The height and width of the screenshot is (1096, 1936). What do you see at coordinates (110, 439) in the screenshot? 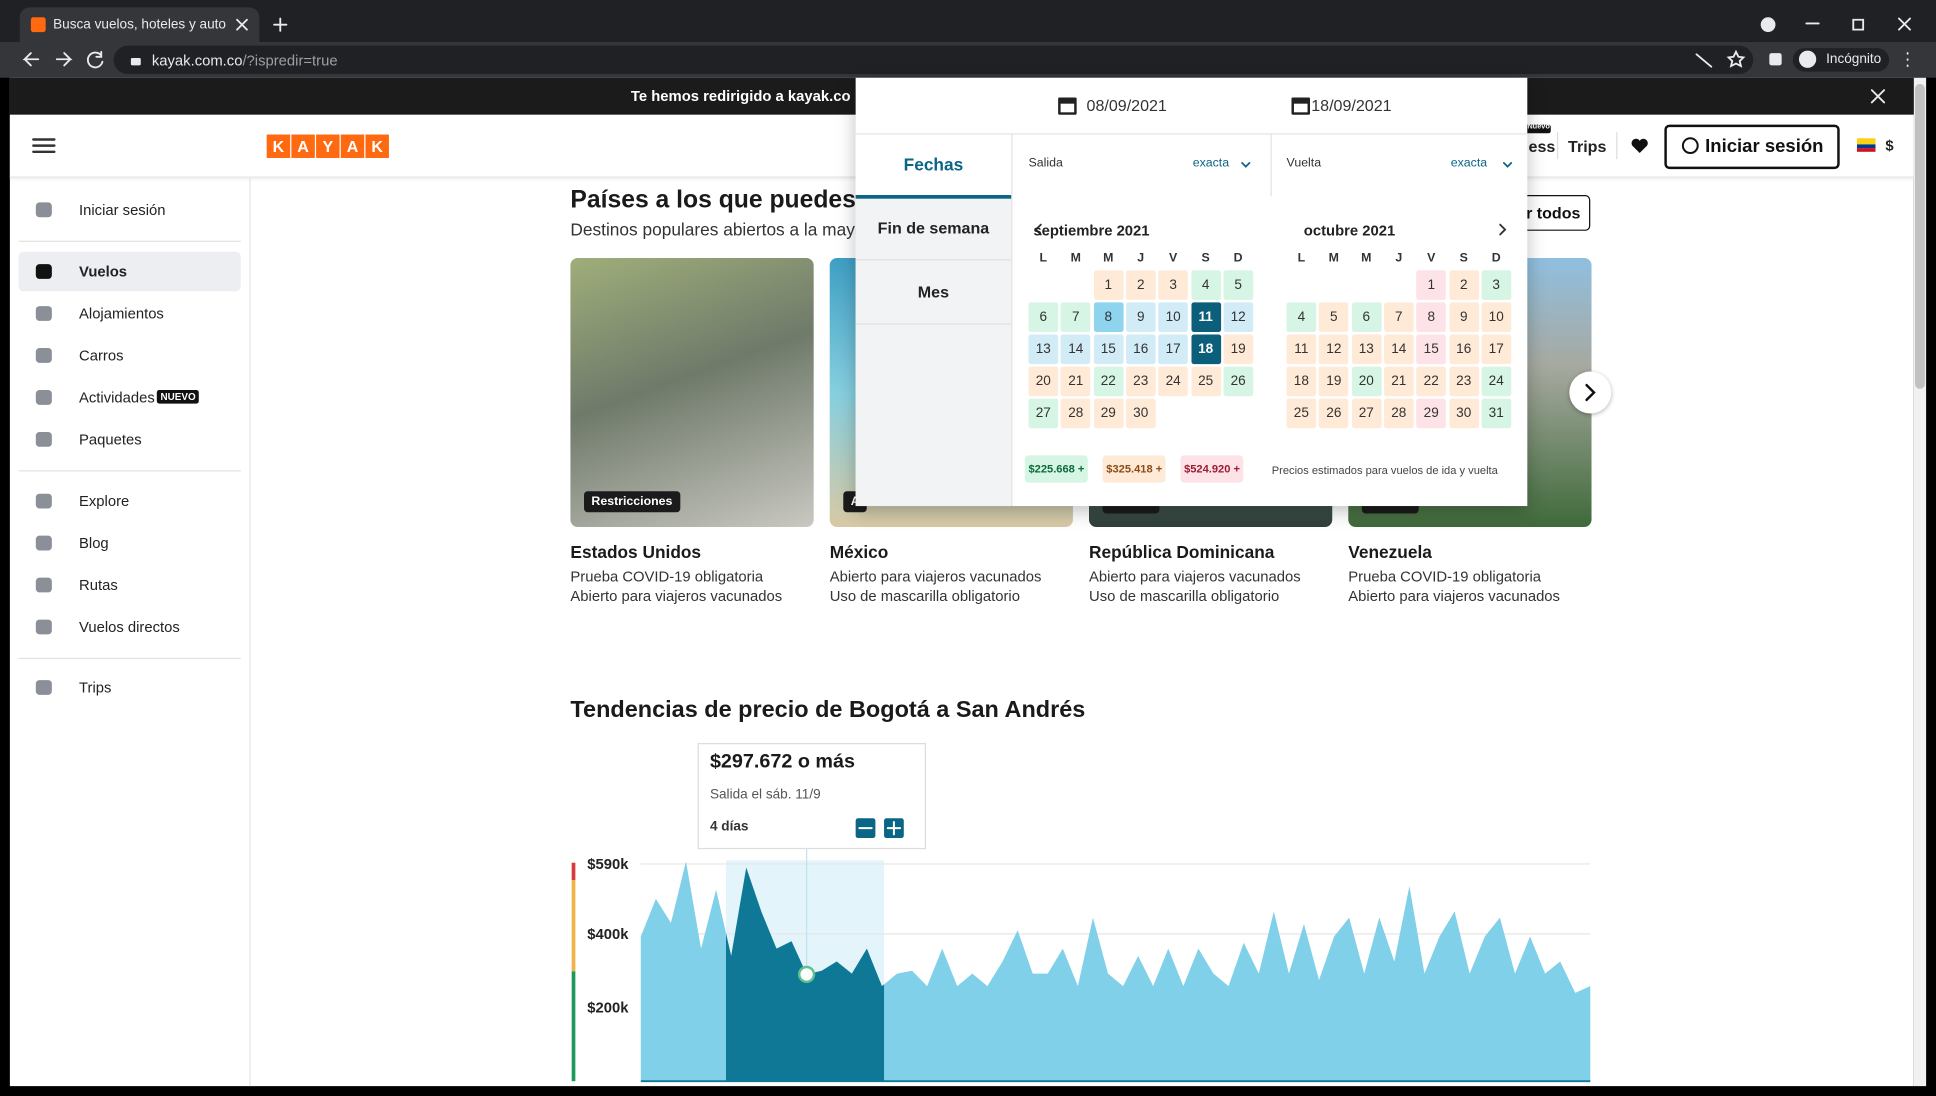
I see `sidebar-item: Paquetes` at bounding box center [110, 439].